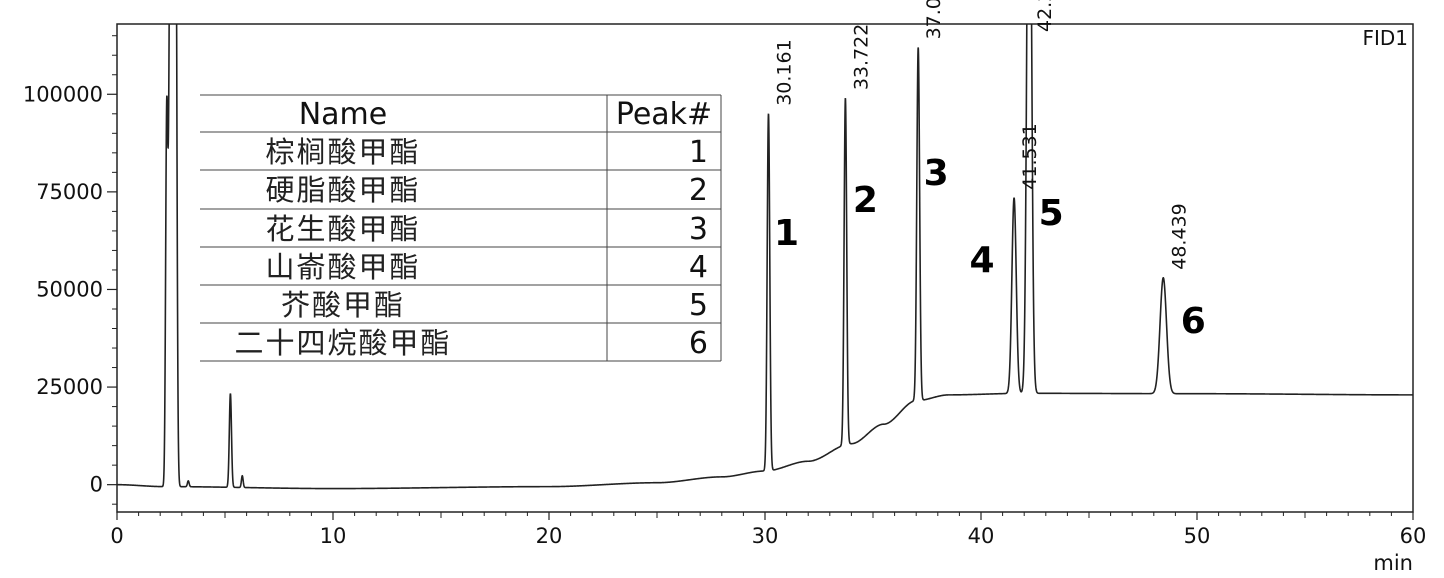 The image size is (1444, 578). What do you see at coordinates (342, 343) in the screenshot?
I see `table-cell-name: 二十四烷酸甲酯` at bounding box center [342, 343].